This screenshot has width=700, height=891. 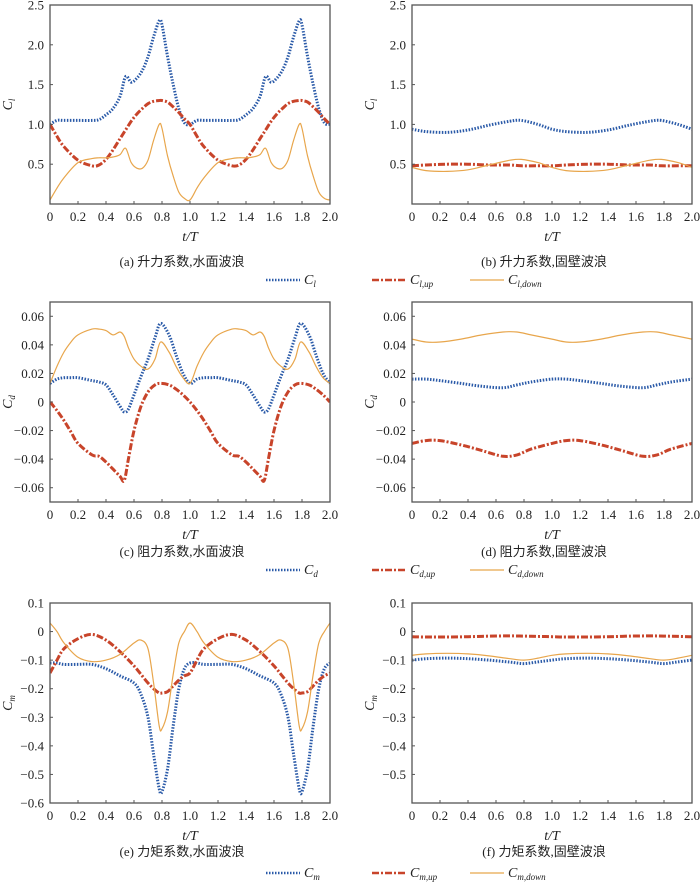 I want to click on series-line-c-l-down, so click(x=190, y=162).